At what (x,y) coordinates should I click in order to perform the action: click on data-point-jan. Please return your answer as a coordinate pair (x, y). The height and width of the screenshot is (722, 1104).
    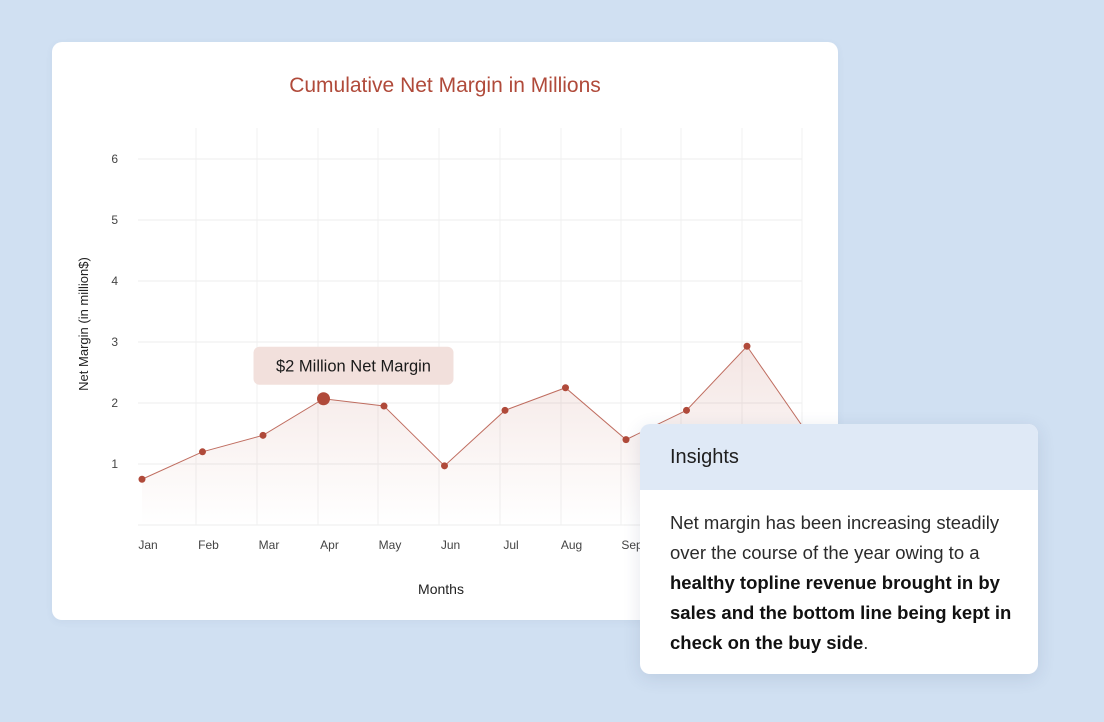
    Looking at the image, I should click on (142, 479).